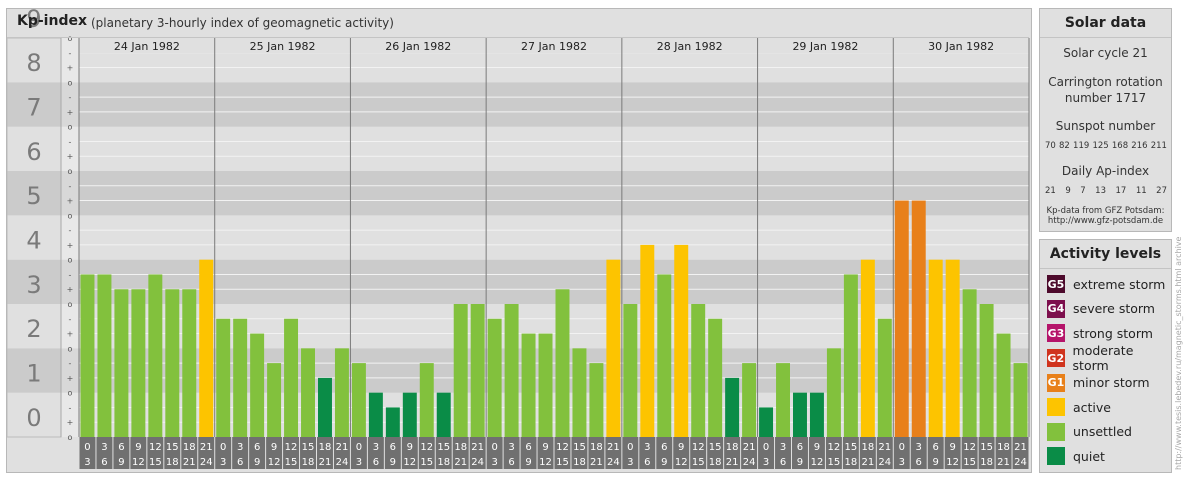  Describe the element at coordinates (1092, 407) in the screenshot. I see `legend-label: active` at that location.